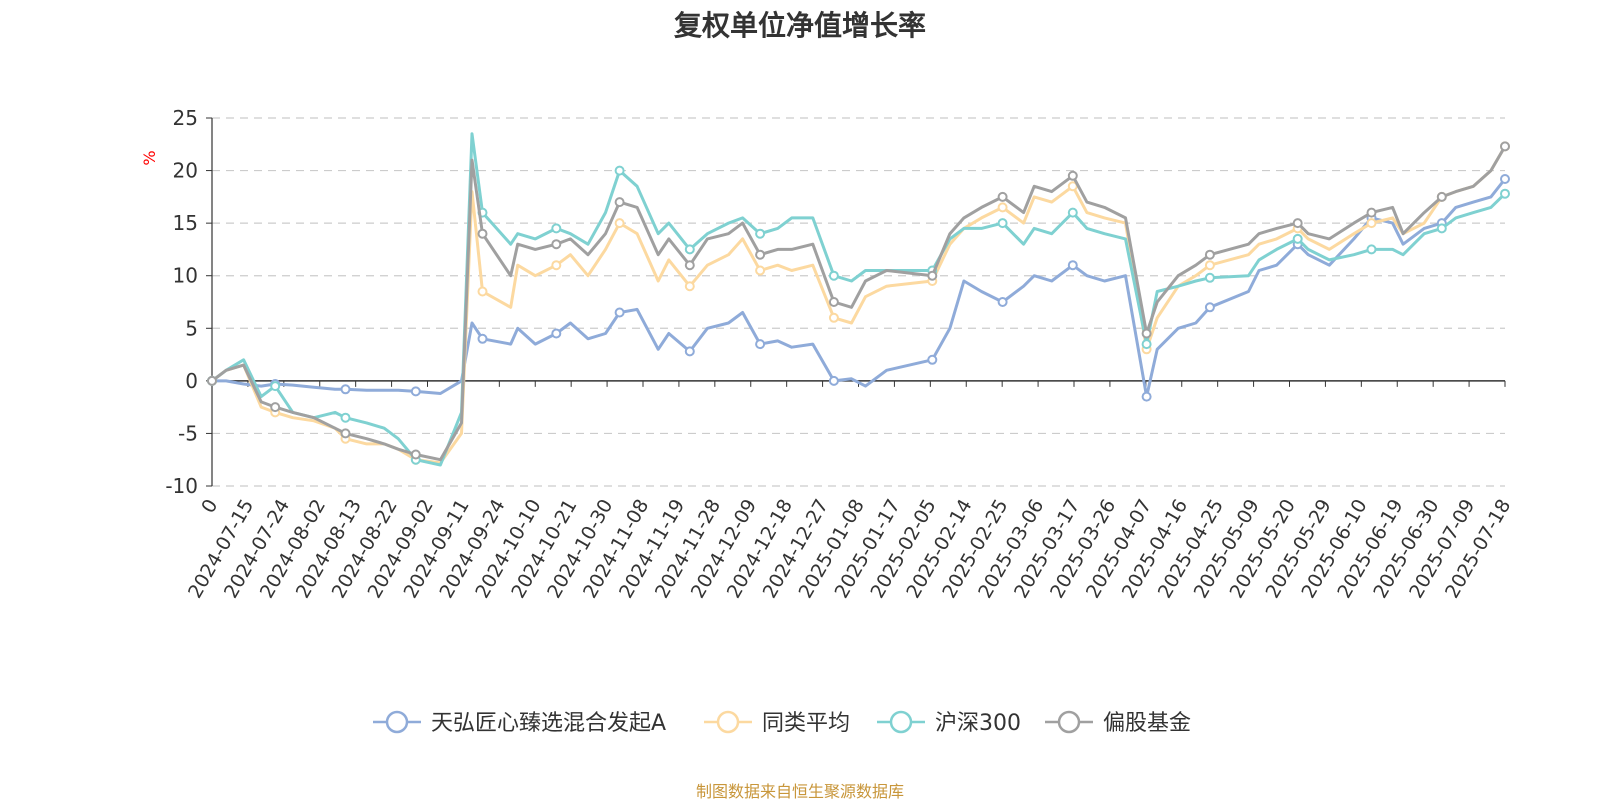  Describe the element at coordinates (185, 118) in the screenshot. I see `y-tick-label: 25` at that location.